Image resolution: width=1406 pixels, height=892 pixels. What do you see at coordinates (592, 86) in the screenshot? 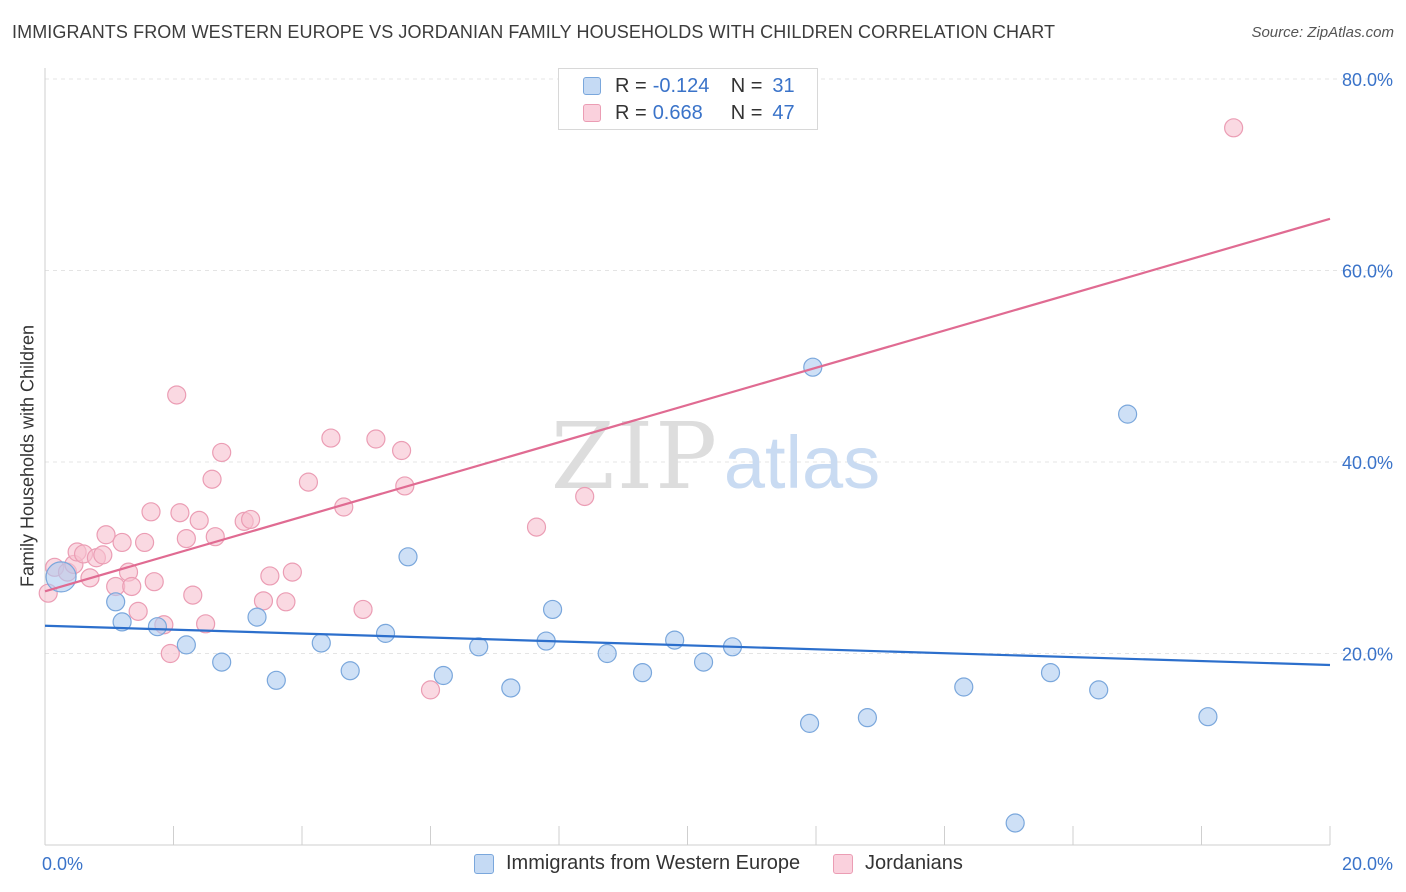
I see `legend-swatch-blue` at bounding box center [592, 86].